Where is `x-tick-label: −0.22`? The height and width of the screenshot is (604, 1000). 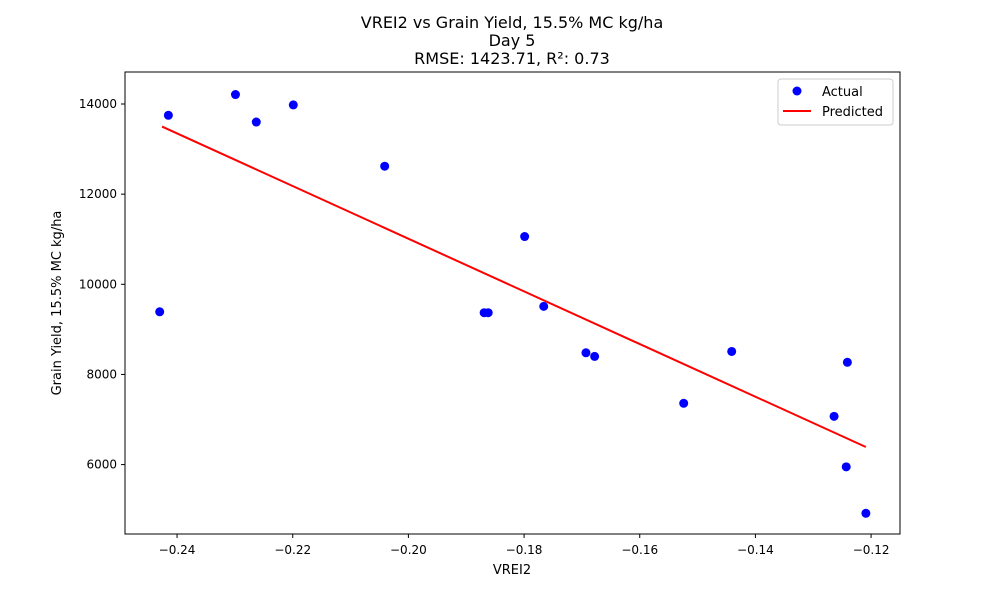
x-tick-label: −0.22 is located at coordinates (292, 550).